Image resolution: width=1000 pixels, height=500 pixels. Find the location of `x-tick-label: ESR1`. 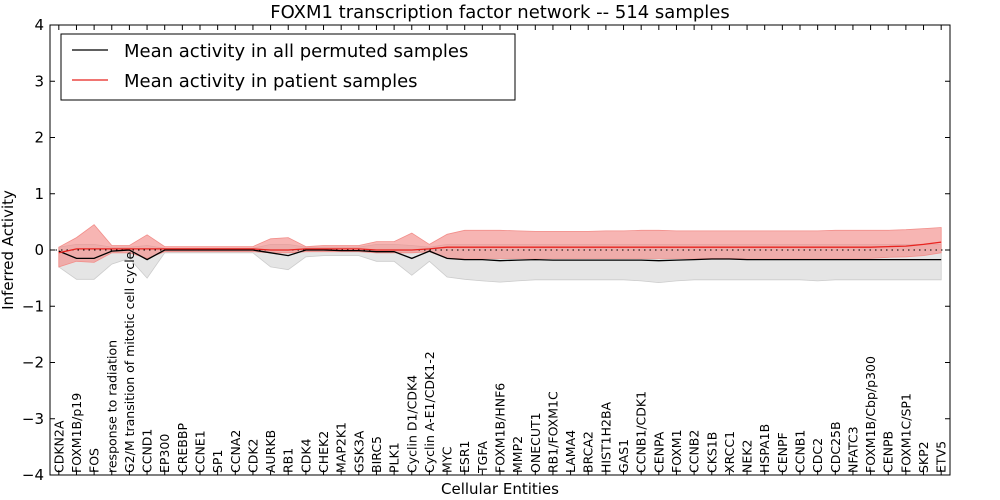

x-tick-label: ESR1 is located at coordinates (464, 457).